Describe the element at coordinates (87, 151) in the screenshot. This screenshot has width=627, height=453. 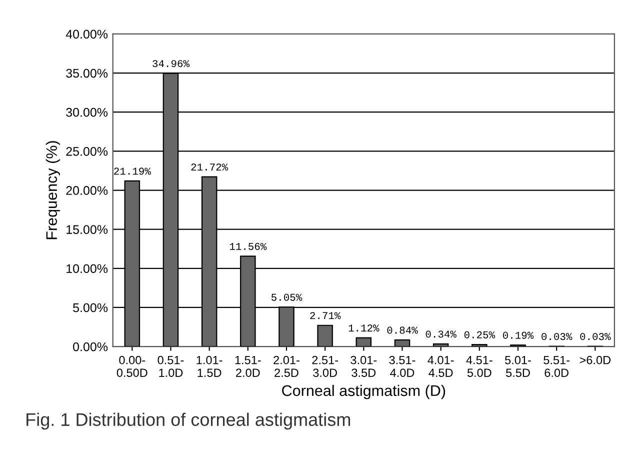
I see `y-tick-label: 25.00%` at that location.